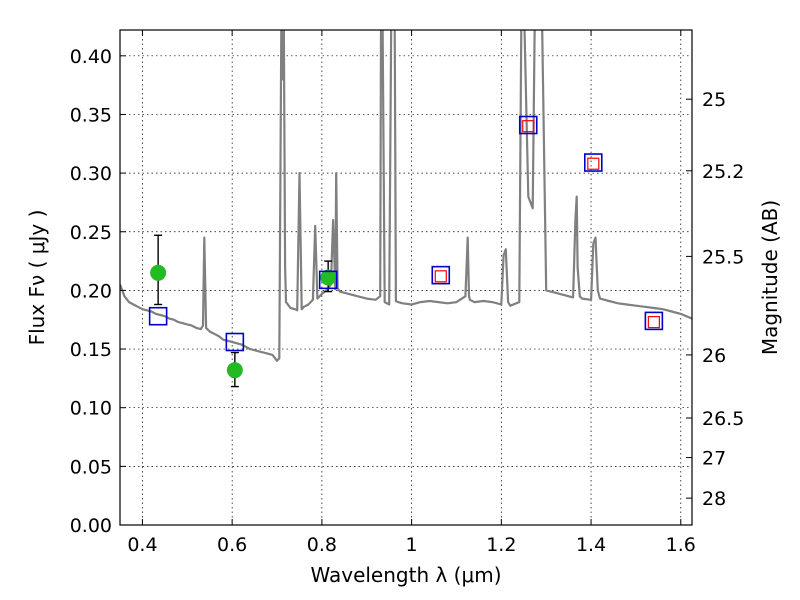  Describe the element at coordinates (723, 419) in the screenshot. I see `right-tick-label: 26.5` at that location.